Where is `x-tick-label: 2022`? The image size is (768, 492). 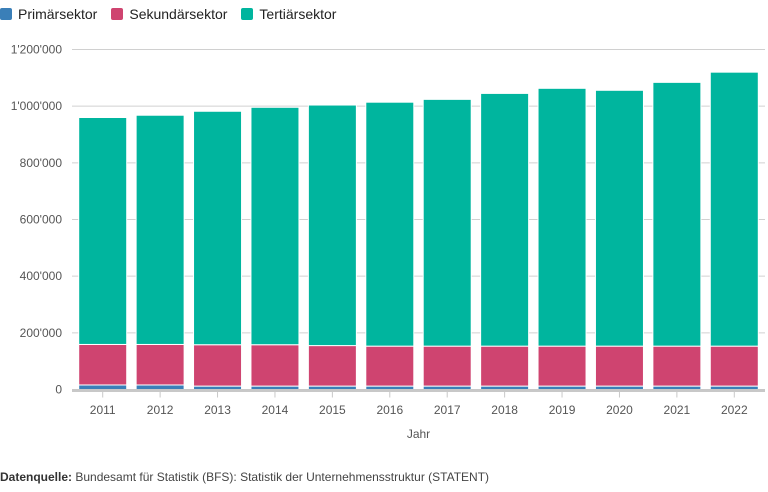
x-tick-label: 2022 is located at coordinates (734, 410).